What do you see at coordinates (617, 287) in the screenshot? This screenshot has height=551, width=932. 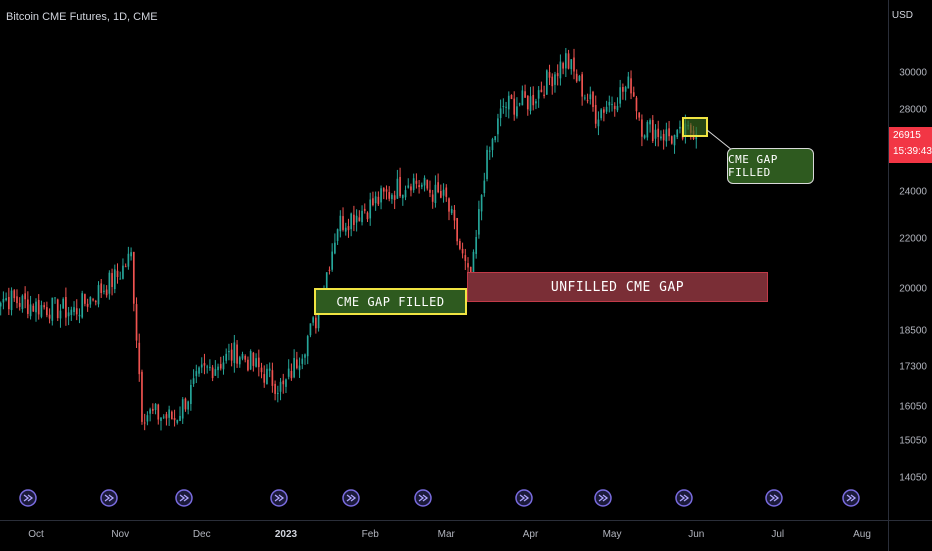 I see `unfilled-gap-label: UNFILLED CME GAP` at bounding box center [617, 287].